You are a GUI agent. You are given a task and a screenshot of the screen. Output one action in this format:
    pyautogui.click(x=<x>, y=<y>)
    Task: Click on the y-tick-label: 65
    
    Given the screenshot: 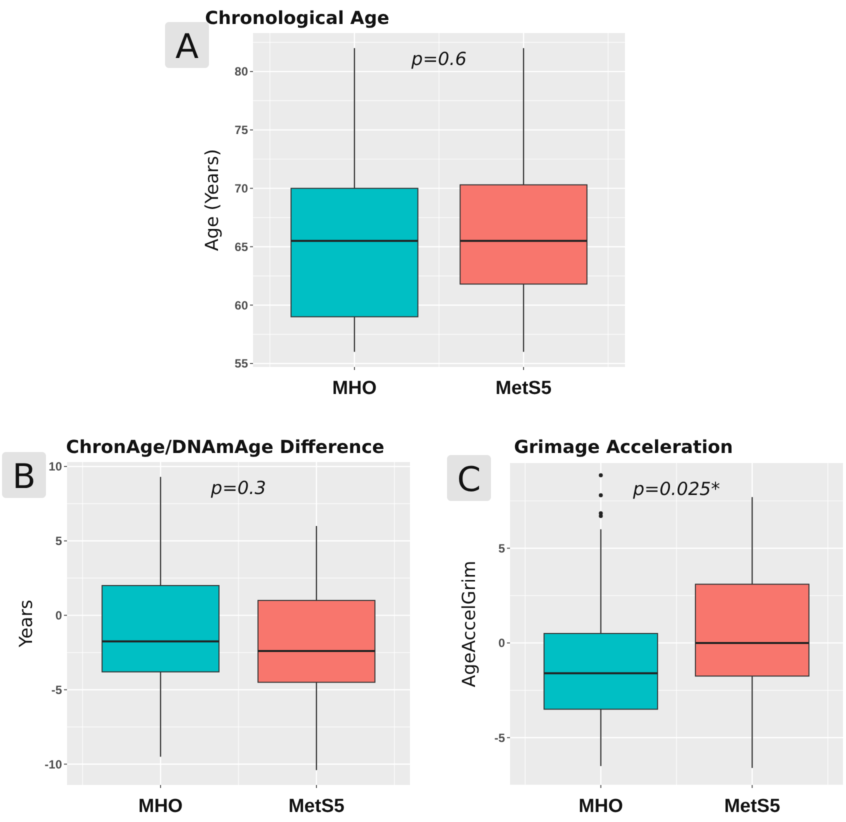 What is the action you would take?
    pyautogui.click(x=241, y=247)
    